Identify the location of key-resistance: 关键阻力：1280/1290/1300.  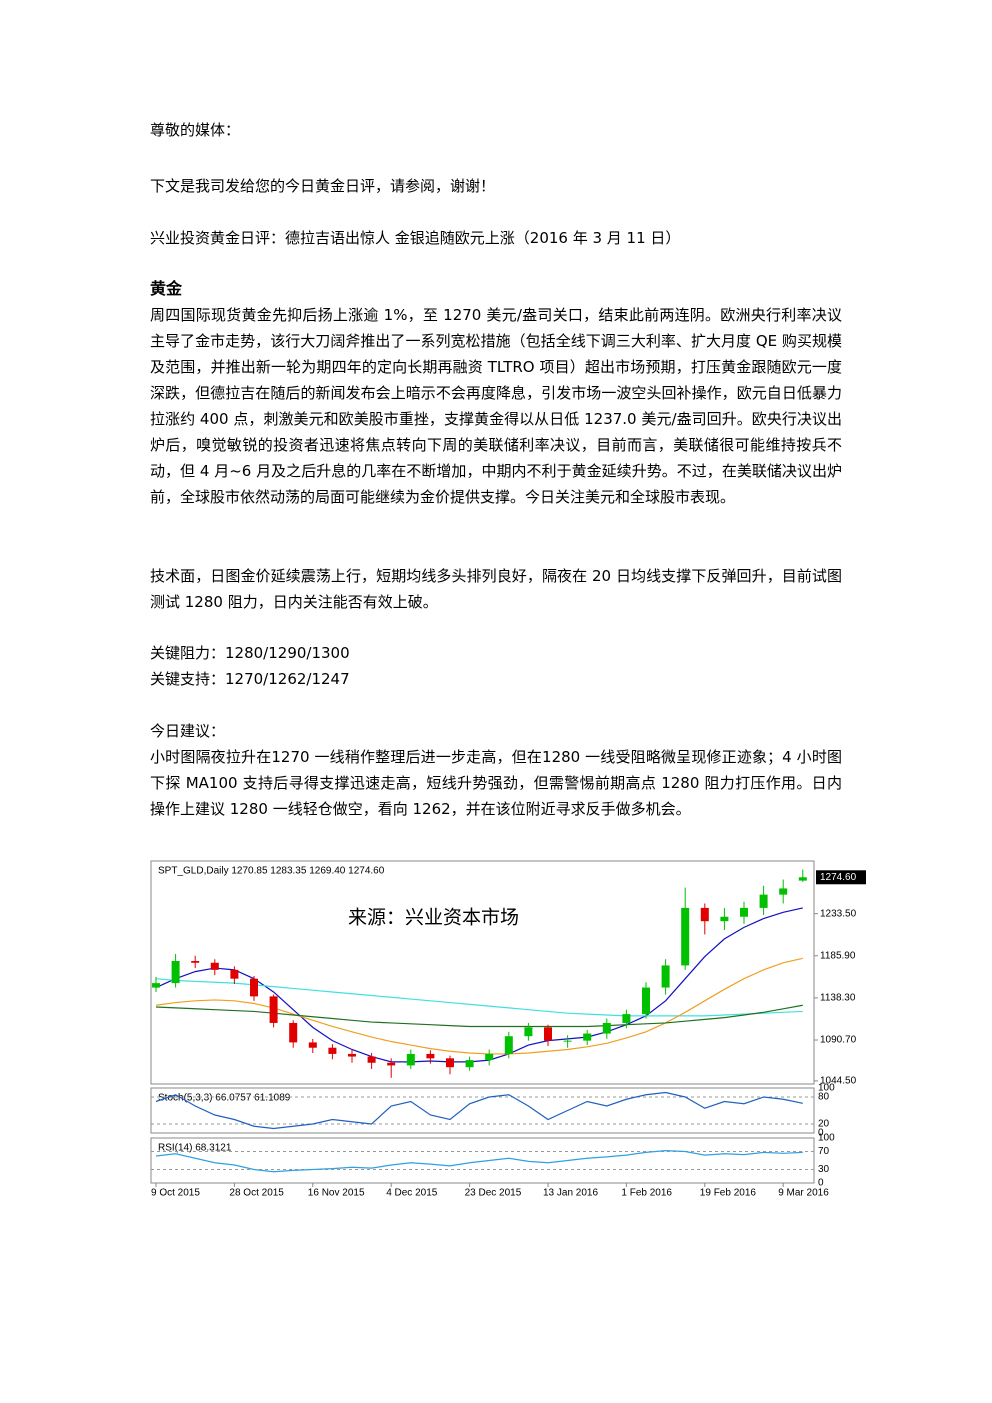
(250, 653).